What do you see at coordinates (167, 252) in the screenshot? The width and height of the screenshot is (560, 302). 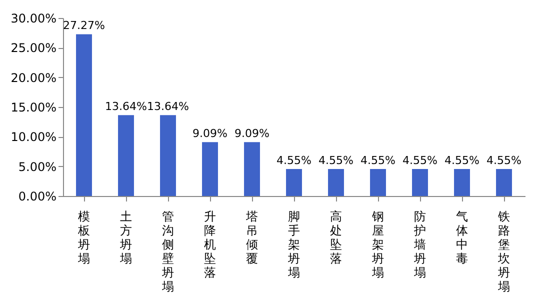 I see `x-tick-label: 管沟侧壁坍塌` at bounding box center [167, 252].